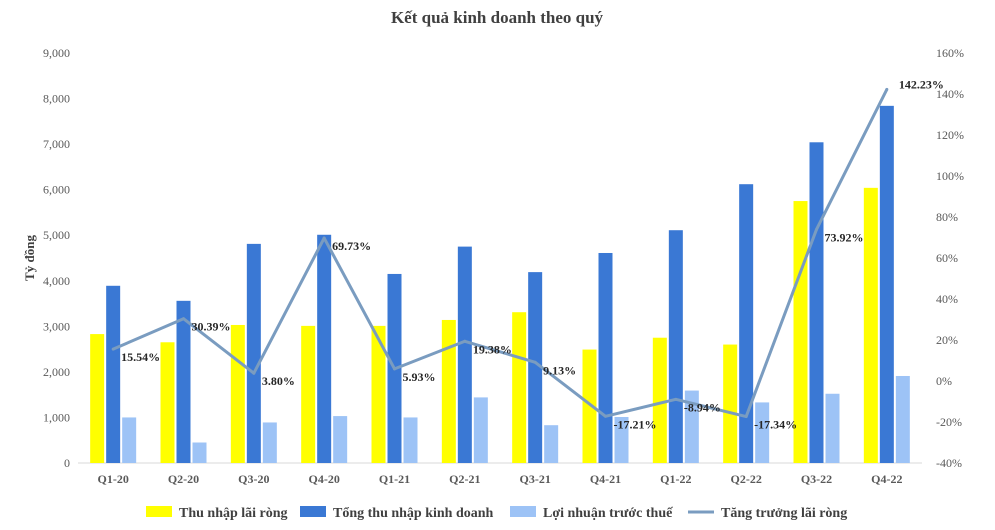 The image size is (995, 530). I want to click on y2-tick-label: -40%, so click(949, 463).